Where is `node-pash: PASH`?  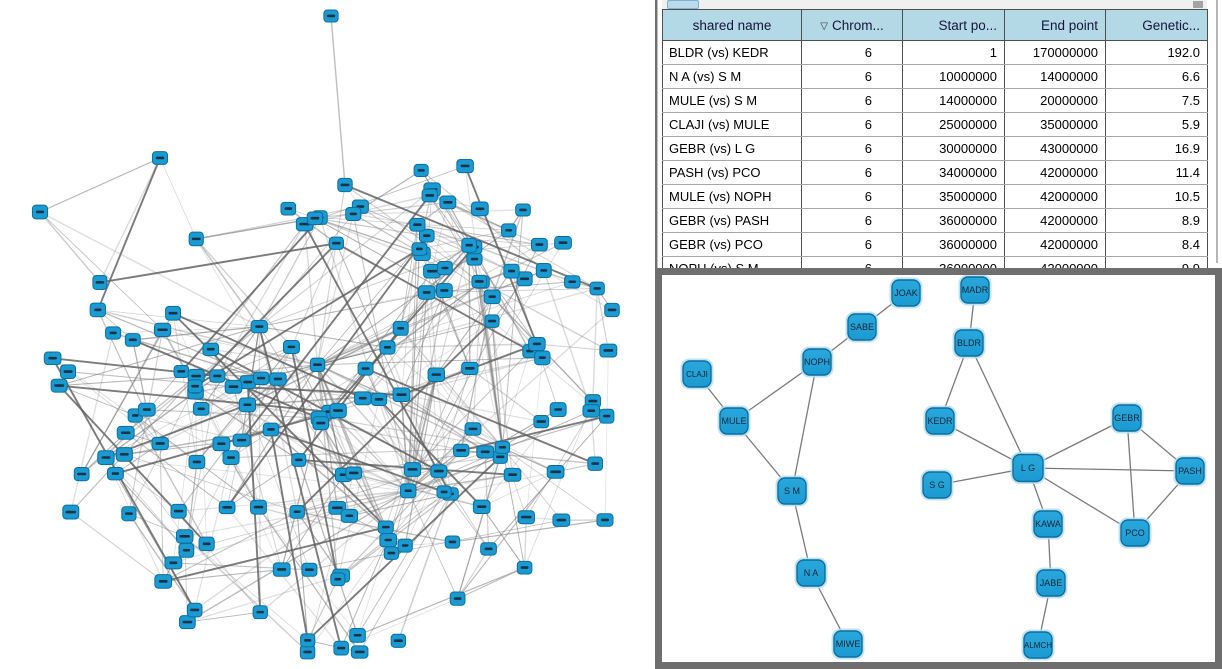
node-pash: PASH is located at coordinates (1190, 471).